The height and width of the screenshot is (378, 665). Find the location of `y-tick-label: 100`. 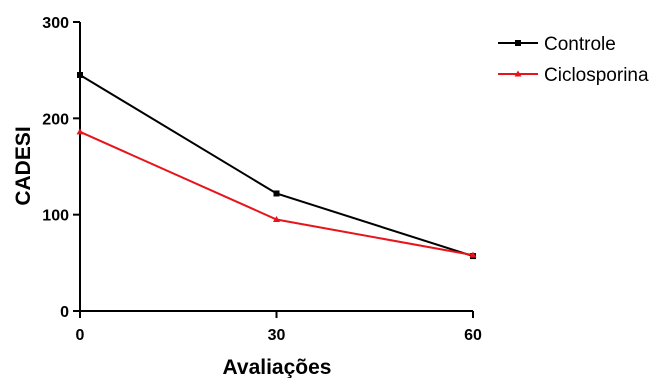

y-tick-label: 100 is located at coordinates (55, 216).